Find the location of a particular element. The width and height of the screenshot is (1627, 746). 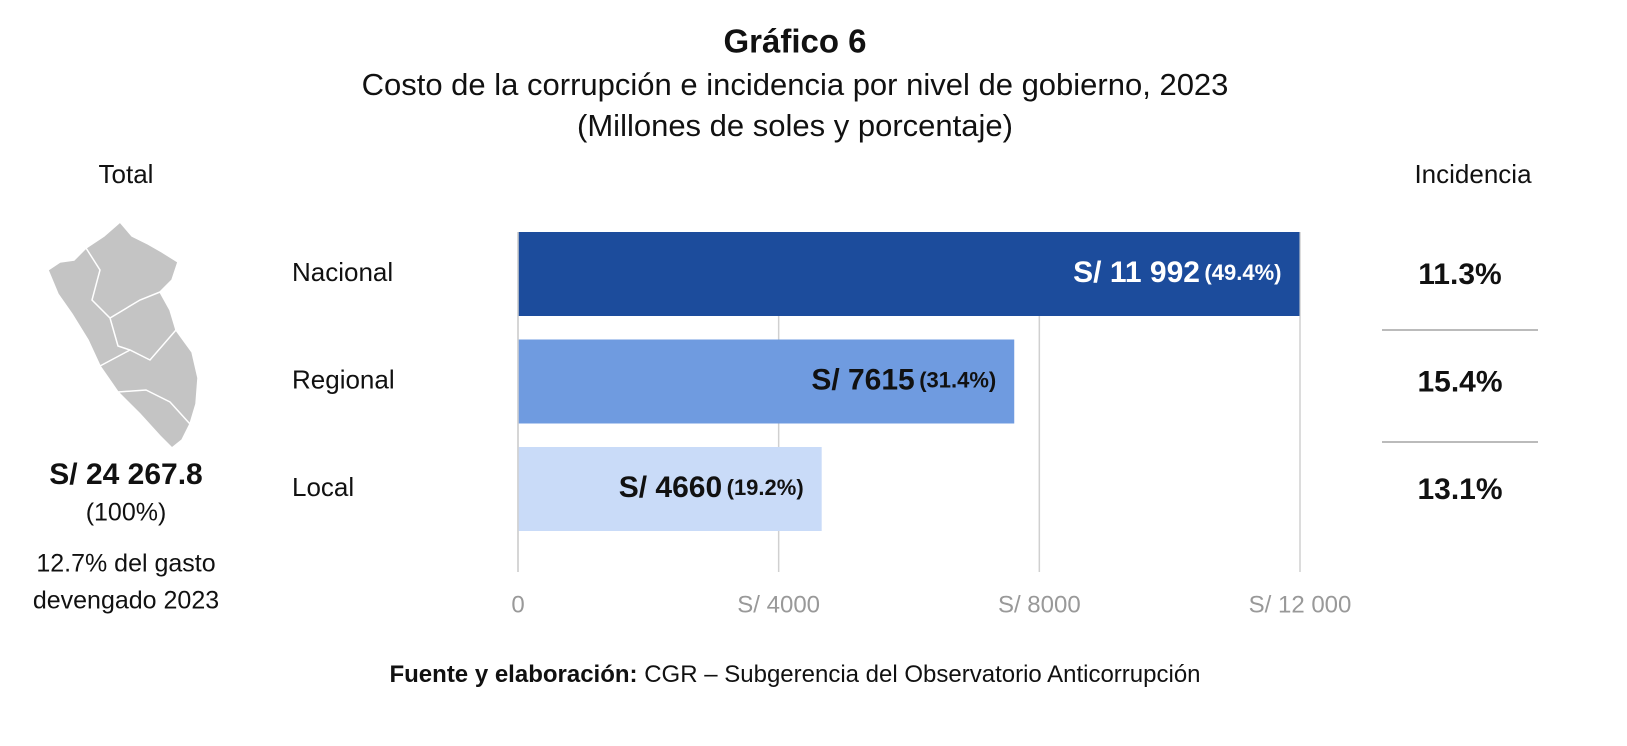

category-label: Nacional is located at coordinates (342, 272).